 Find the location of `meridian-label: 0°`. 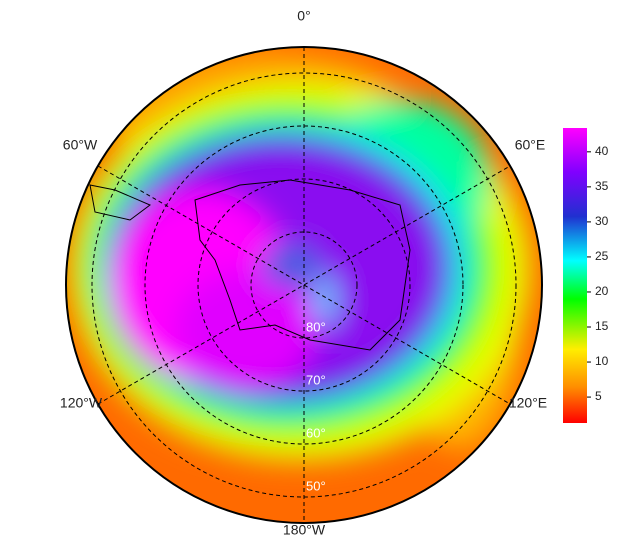

meridian-label: 0° is located at coordinates (303, 16).